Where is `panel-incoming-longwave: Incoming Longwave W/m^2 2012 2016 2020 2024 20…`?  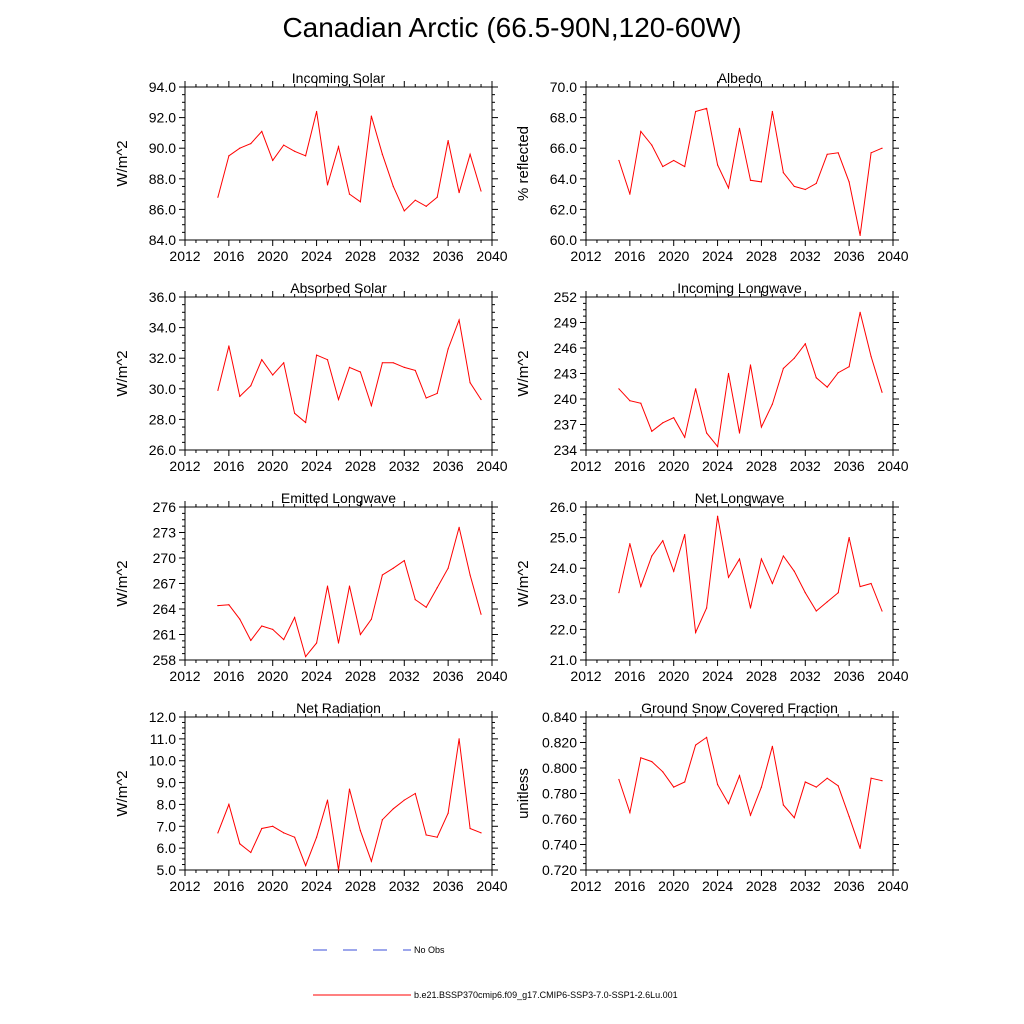 panel-incoming-longwave: Incoming Longwave W/m^2 2012 2016 2020 2024 20… is located at coordinates (712, 377).